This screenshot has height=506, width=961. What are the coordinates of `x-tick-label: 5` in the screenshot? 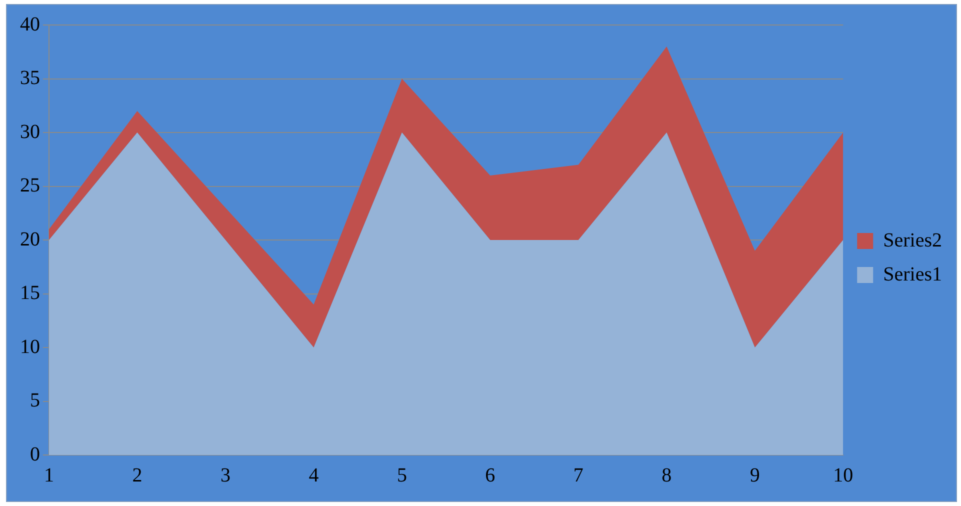 It's located at (401, 475).